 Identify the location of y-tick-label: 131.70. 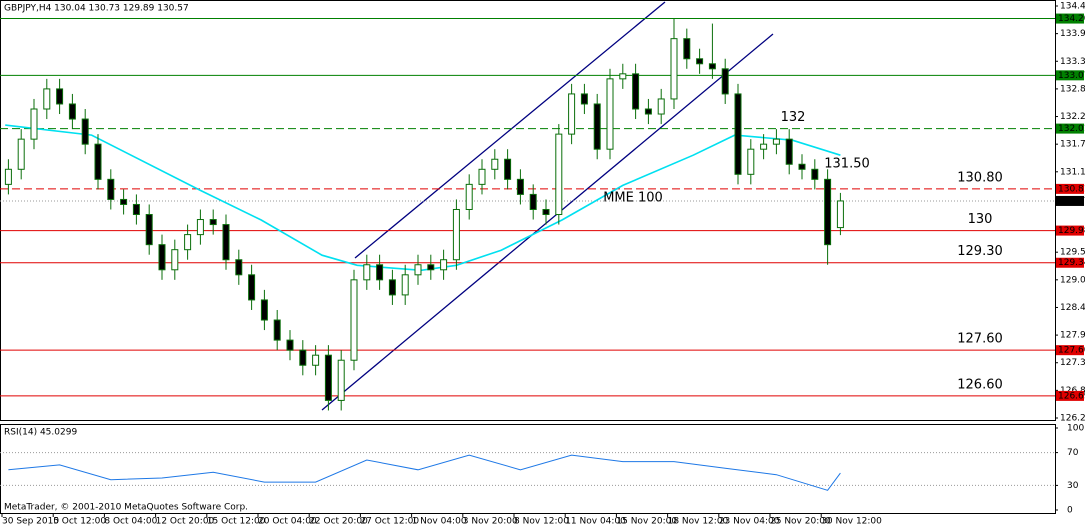
(1072, 145).